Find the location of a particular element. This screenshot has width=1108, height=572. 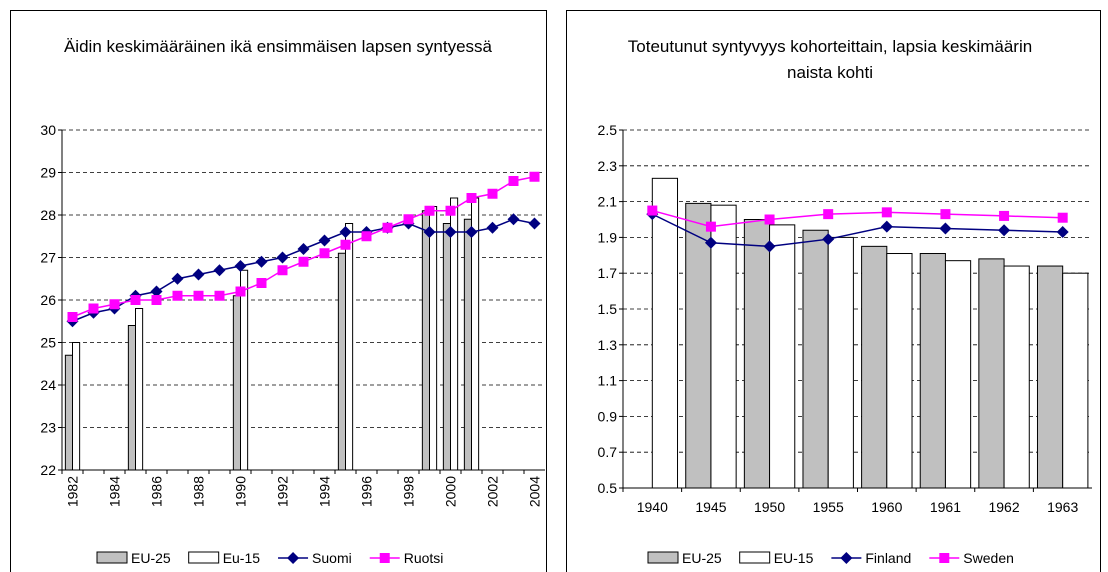

legend-label: Eu-15 is located at coordinates (242, 558).